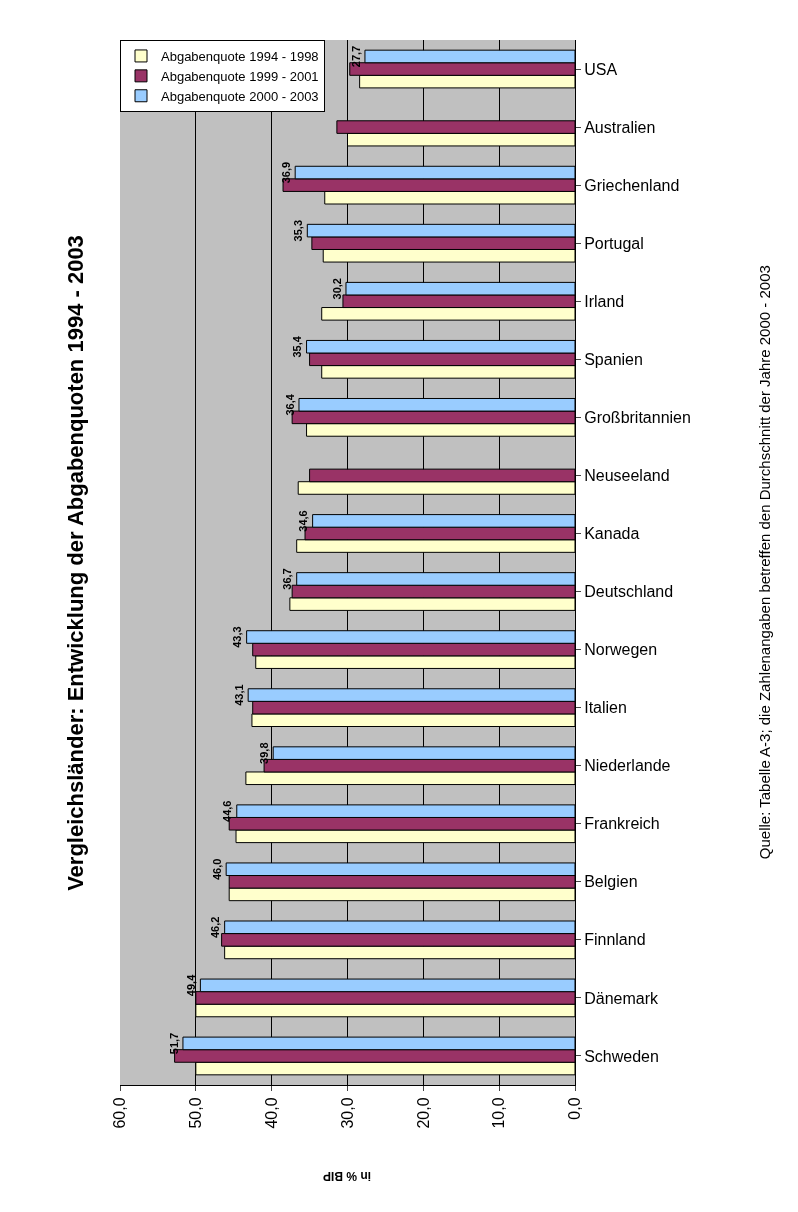  What do you see at coordinates (347, 1113) in the screenshot?
I see `x-tick-label: 30,0` at bounding box center [347, 1113].